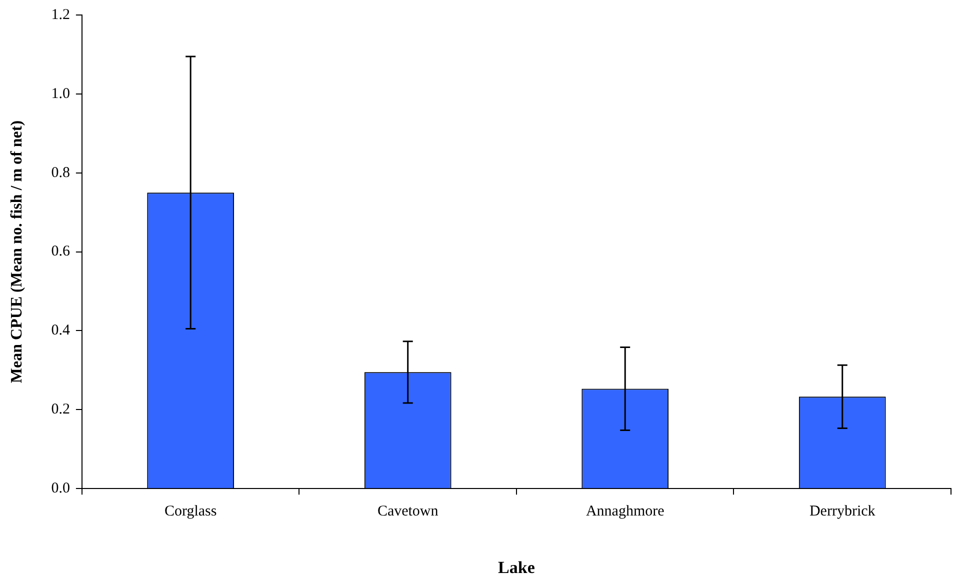  What do you see at coordinates (408, 512) in the screenshot?
I see `x-tick-label: Cavetown` at bounding box center [408, 512].